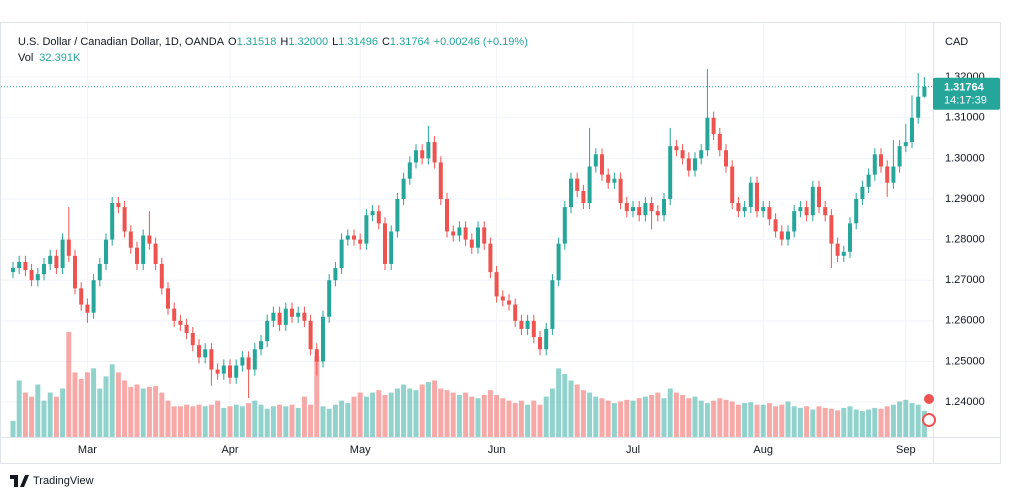  I want to click on volume-name: Vol, so click(25, 58).